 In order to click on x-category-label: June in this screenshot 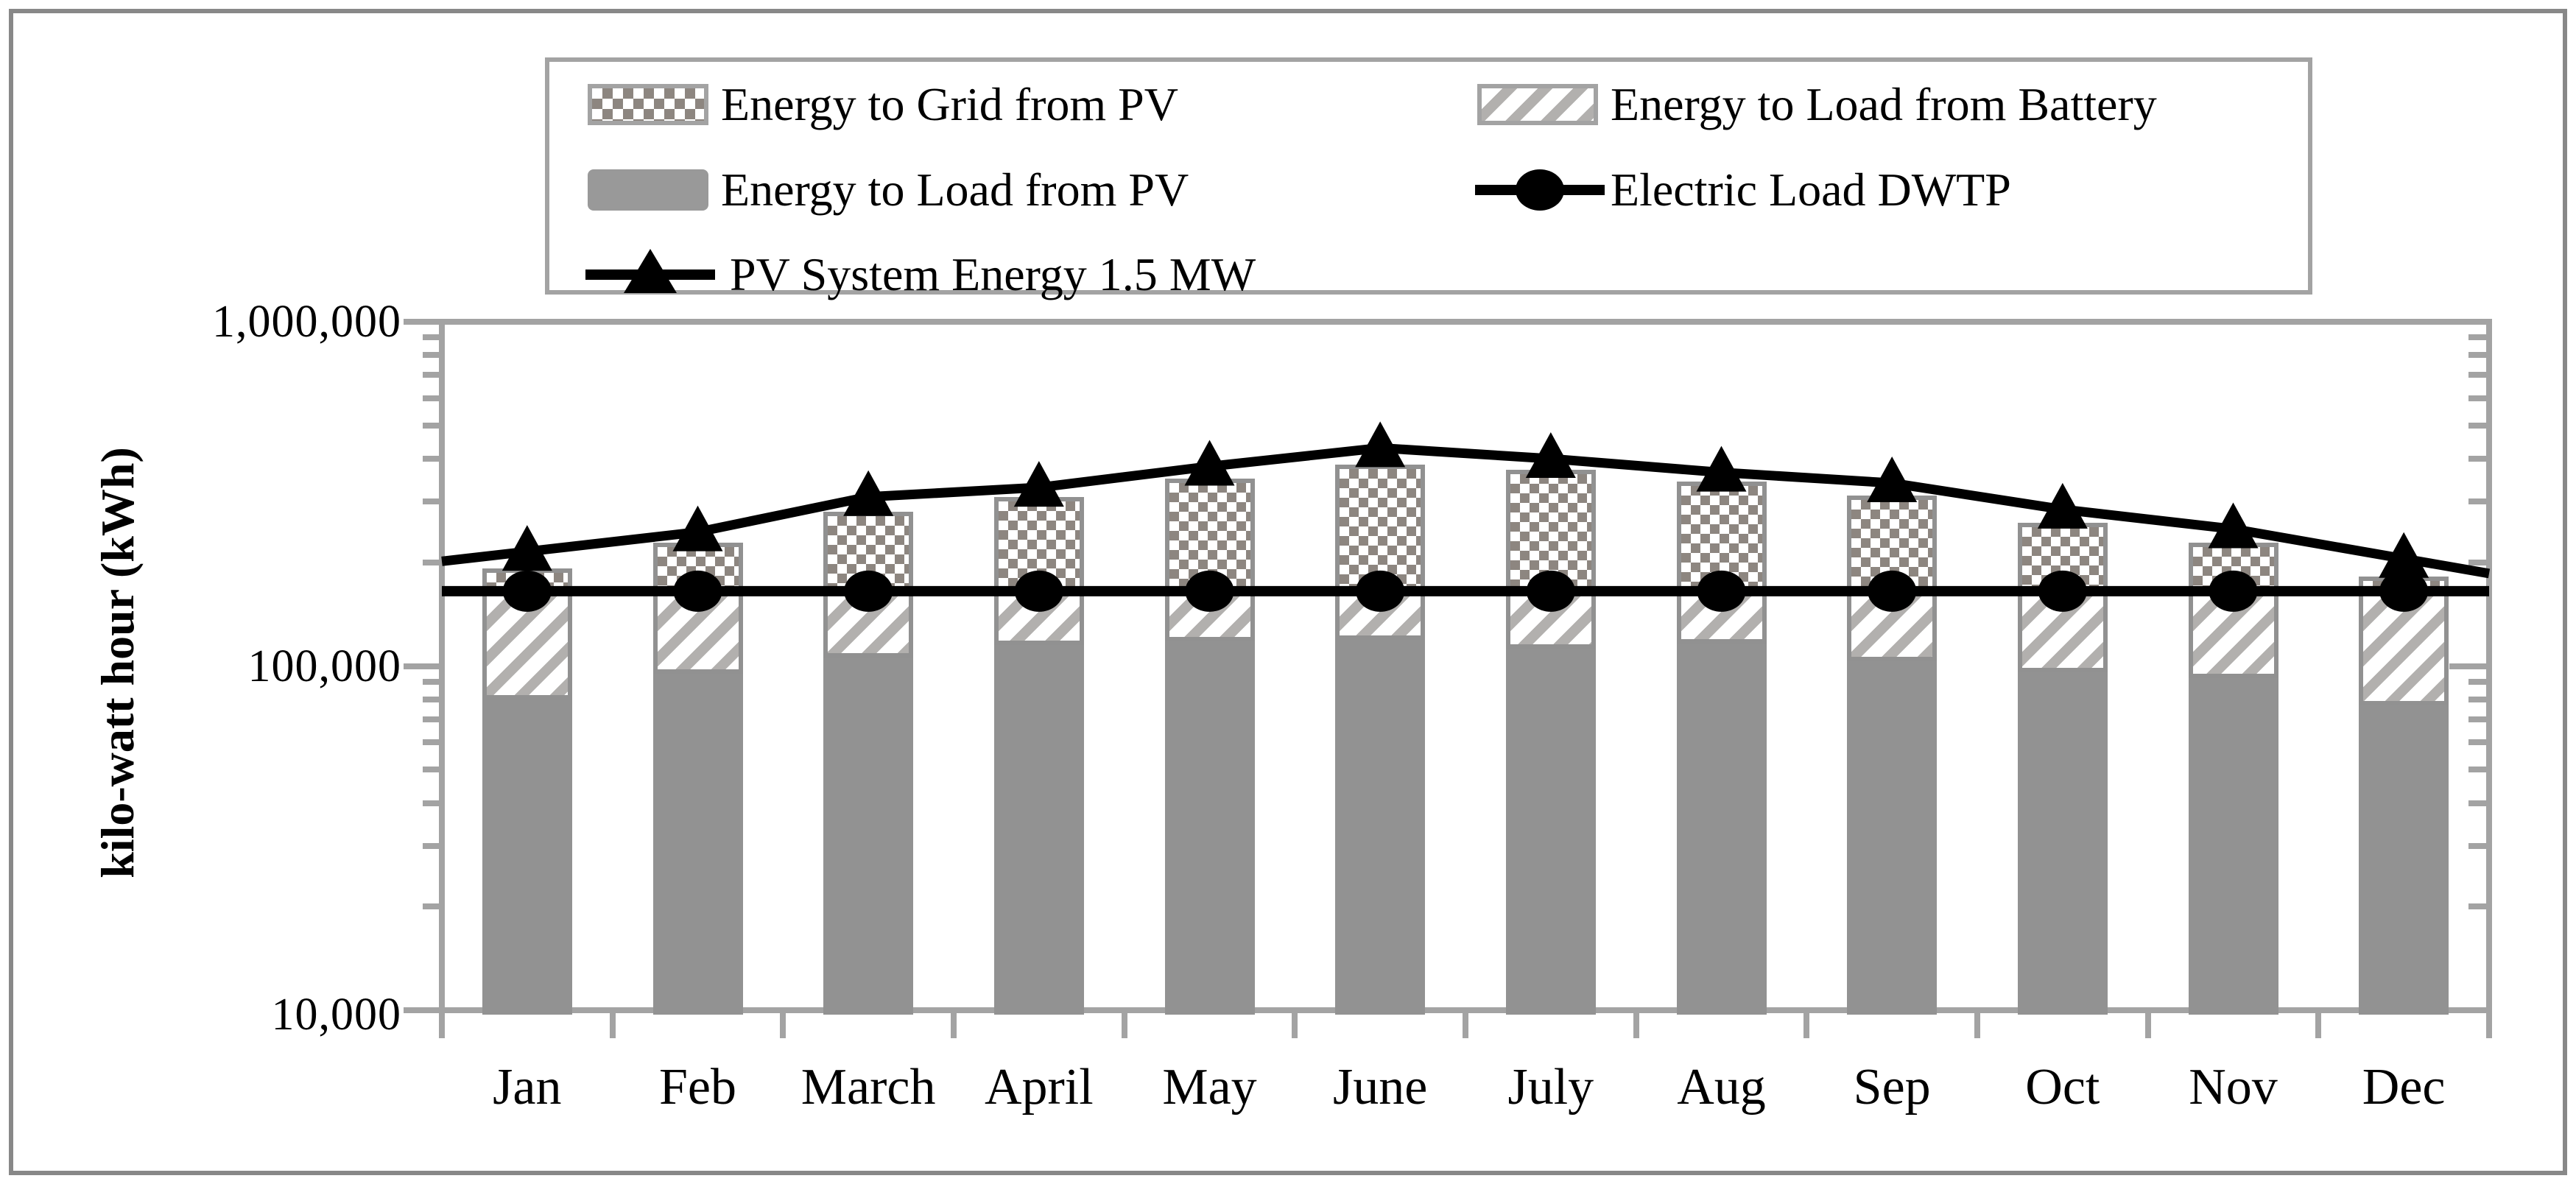, I will do `click(1380, 1087)`.